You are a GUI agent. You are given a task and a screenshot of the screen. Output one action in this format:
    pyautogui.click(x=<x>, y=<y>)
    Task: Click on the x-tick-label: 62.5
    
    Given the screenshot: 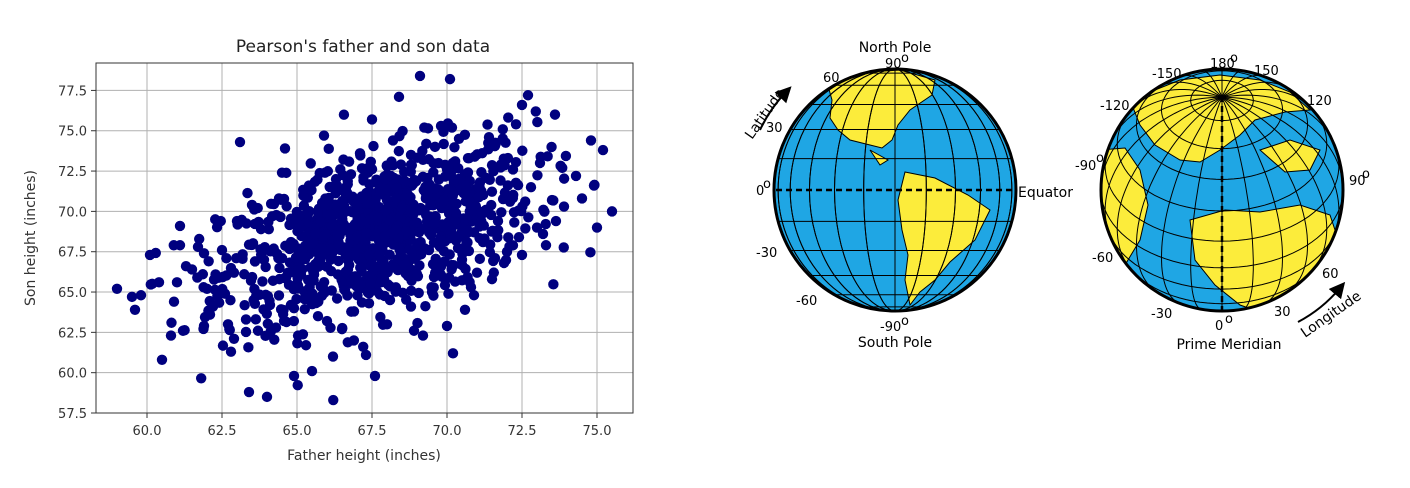 What is the action you would take?
    pyautogui.click(x=222, y=431)
    